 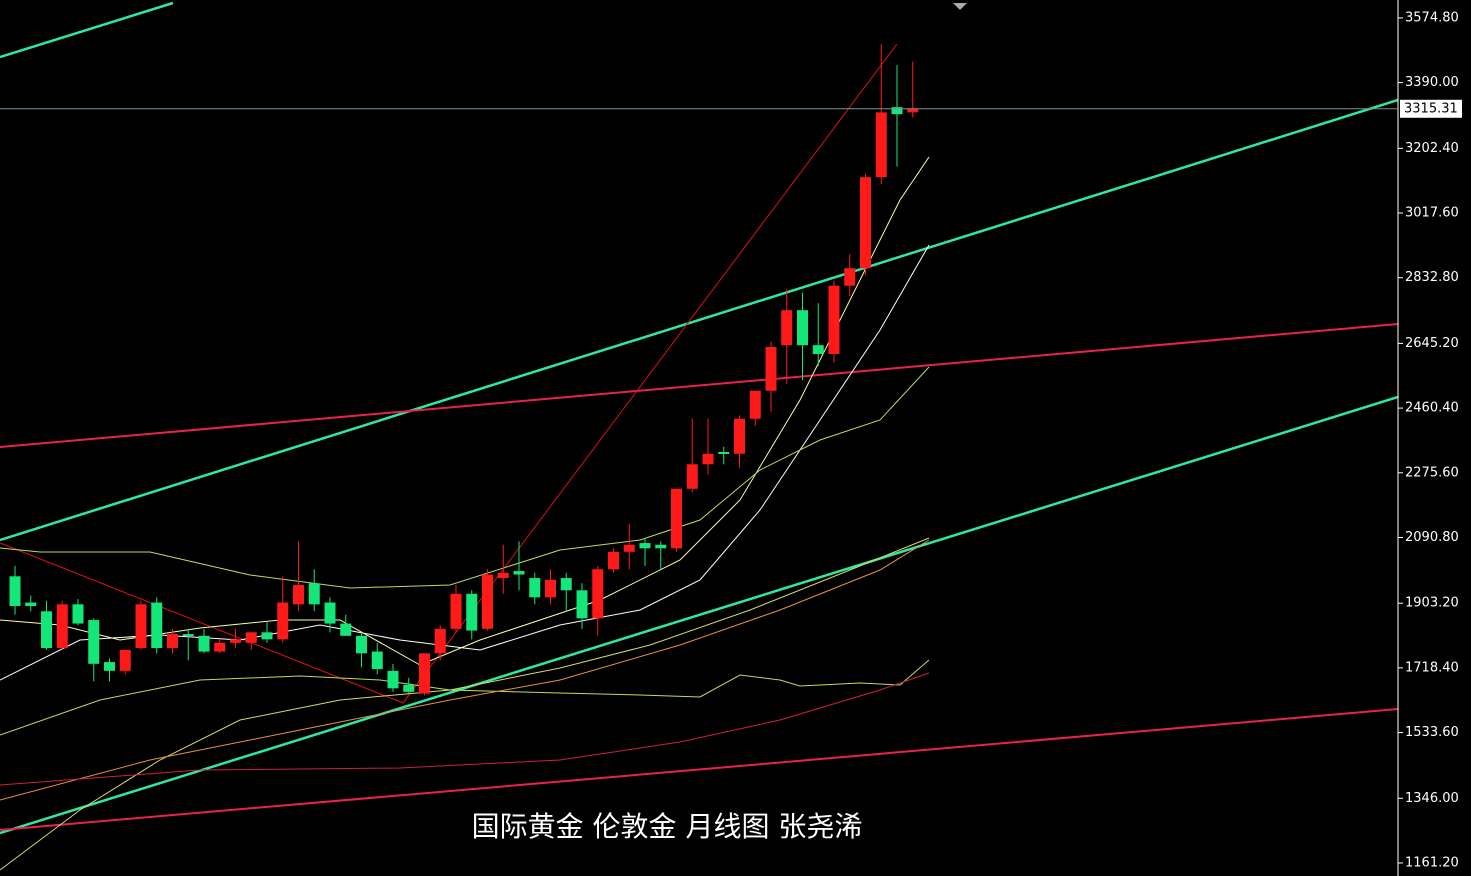 I want to click on y-tick-label: 2645.20, so click(x=1432, y=343).